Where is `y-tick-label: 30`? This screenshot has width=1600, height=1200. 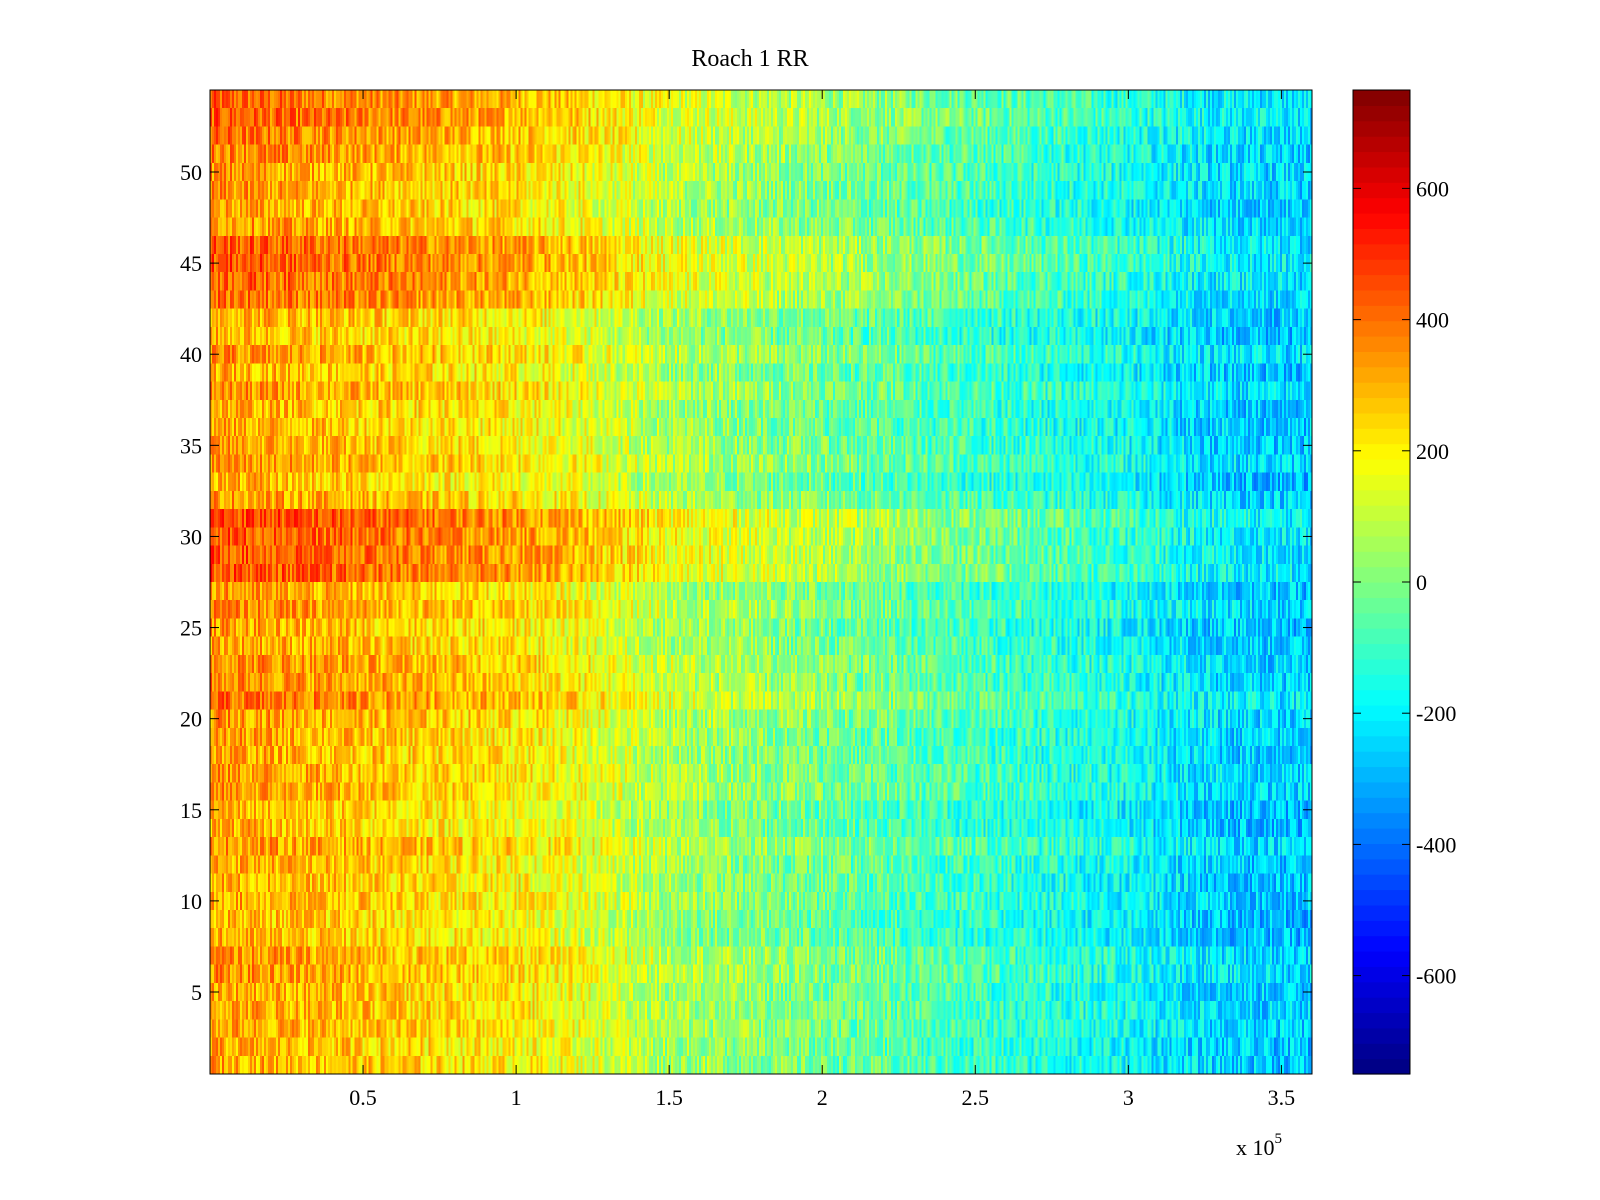
y-tick-label: 30 is located at coordinates (191, 536).